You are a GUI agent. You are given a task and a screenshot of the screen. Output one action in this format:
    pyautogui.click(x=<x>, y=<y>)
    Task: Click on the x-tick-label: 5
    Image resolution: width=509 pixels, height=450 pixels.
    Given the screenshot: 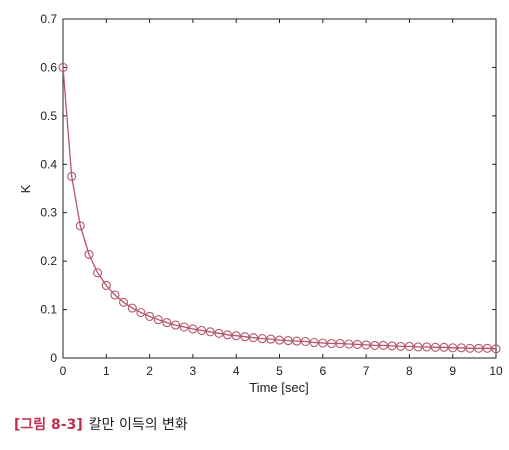 What is the action you would take?
    pyautogui.click(x=279, y=371)
    